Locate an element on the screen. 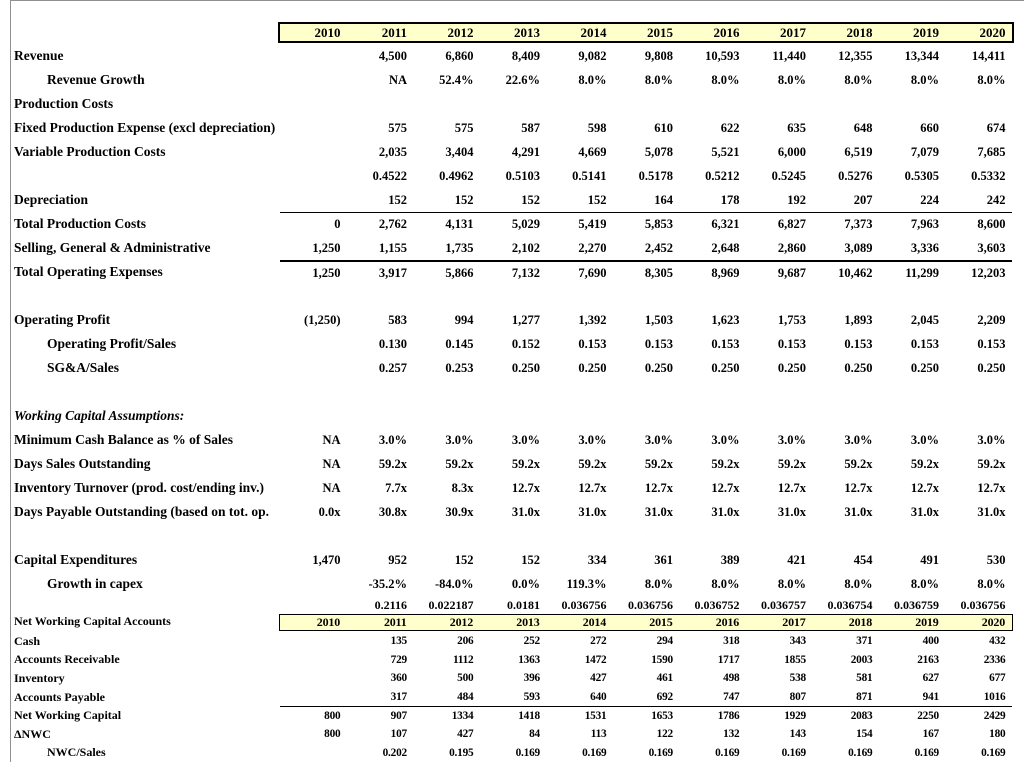 The image size is (1024, 762). value-cell: 1855 is located at coordinates (795, 659).